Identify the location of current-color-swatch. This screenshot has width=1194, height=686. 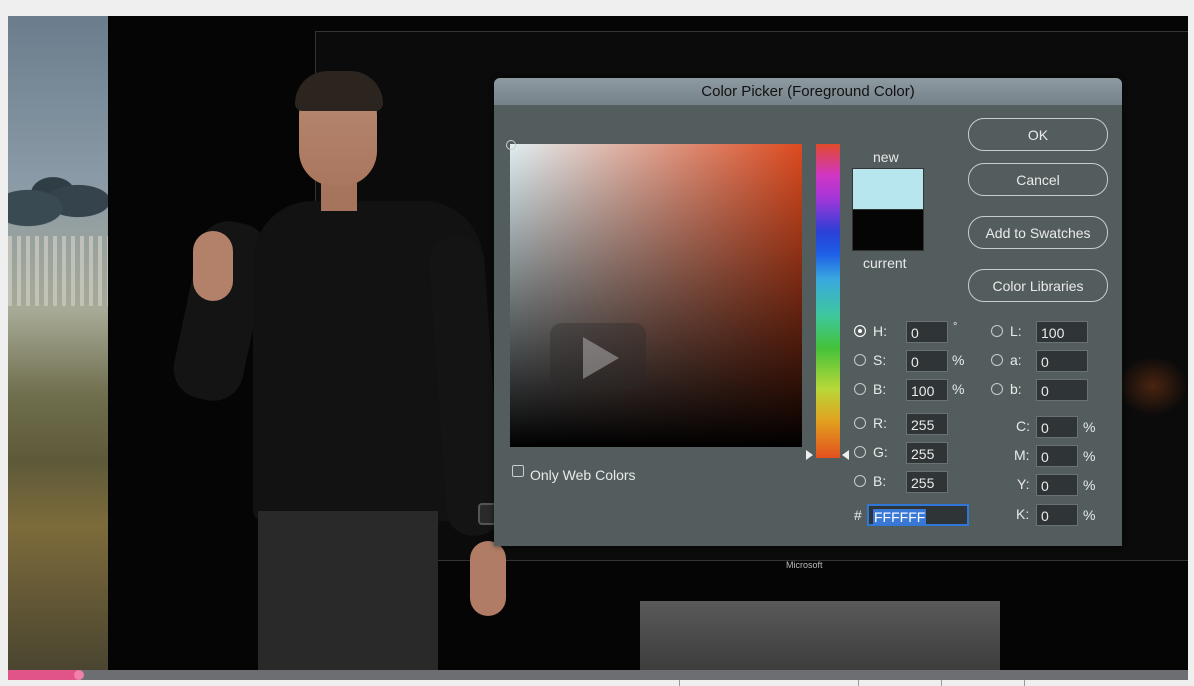
(888, 230).